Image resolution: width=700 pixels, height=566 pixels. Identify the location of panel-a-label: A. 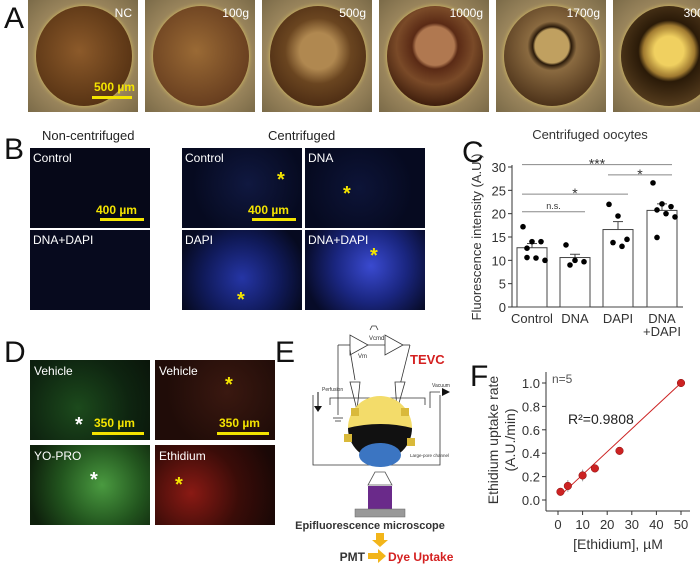
(14, 18).